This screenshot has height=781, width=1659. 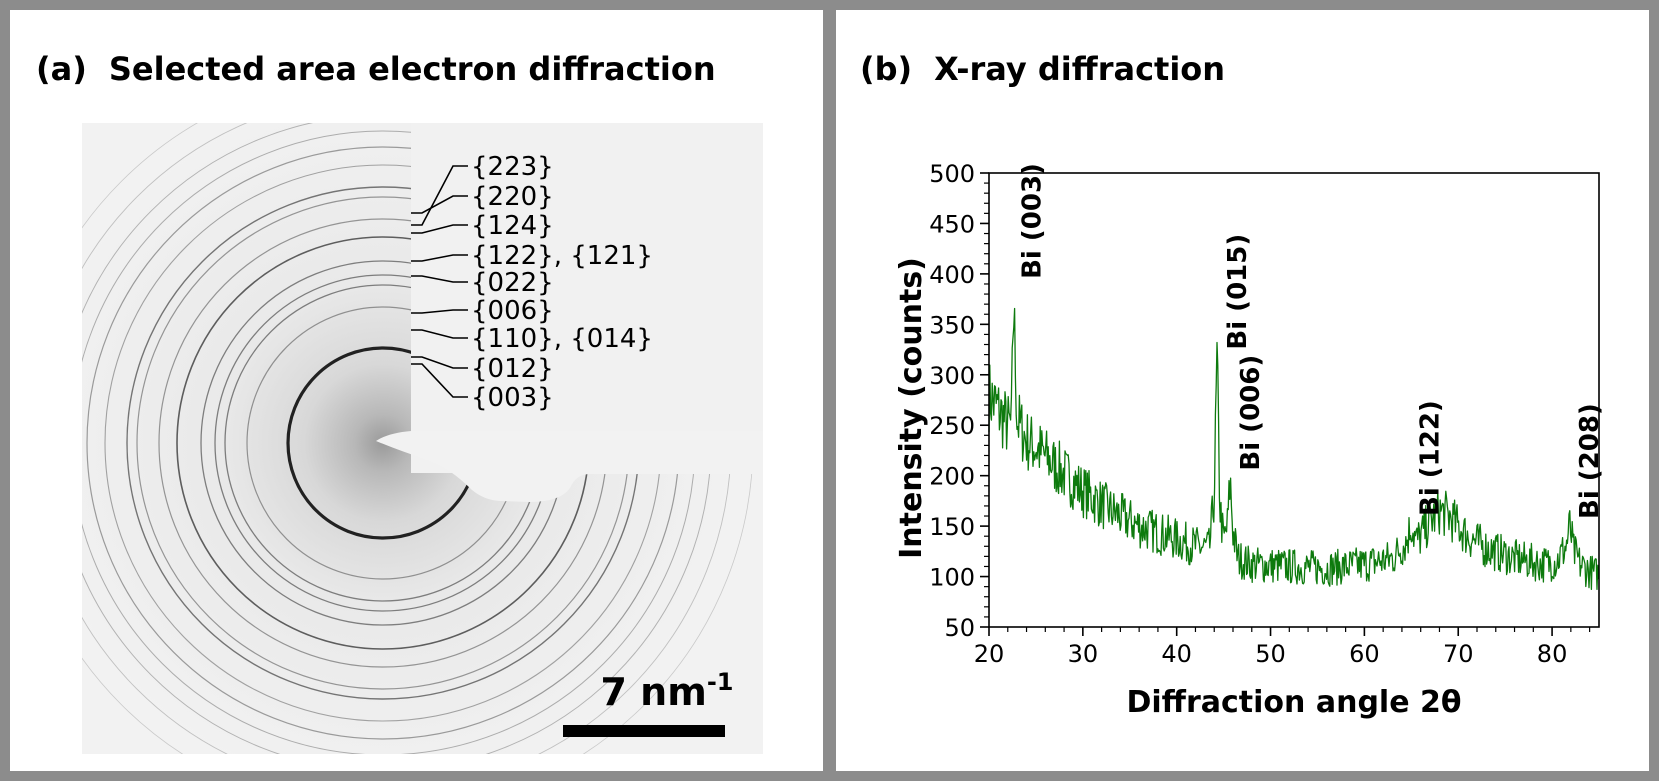 What do you see at coordinates (952, 224) in the screenshot?
I see `y-tick-label: 450` at bounding box center [952, 224].